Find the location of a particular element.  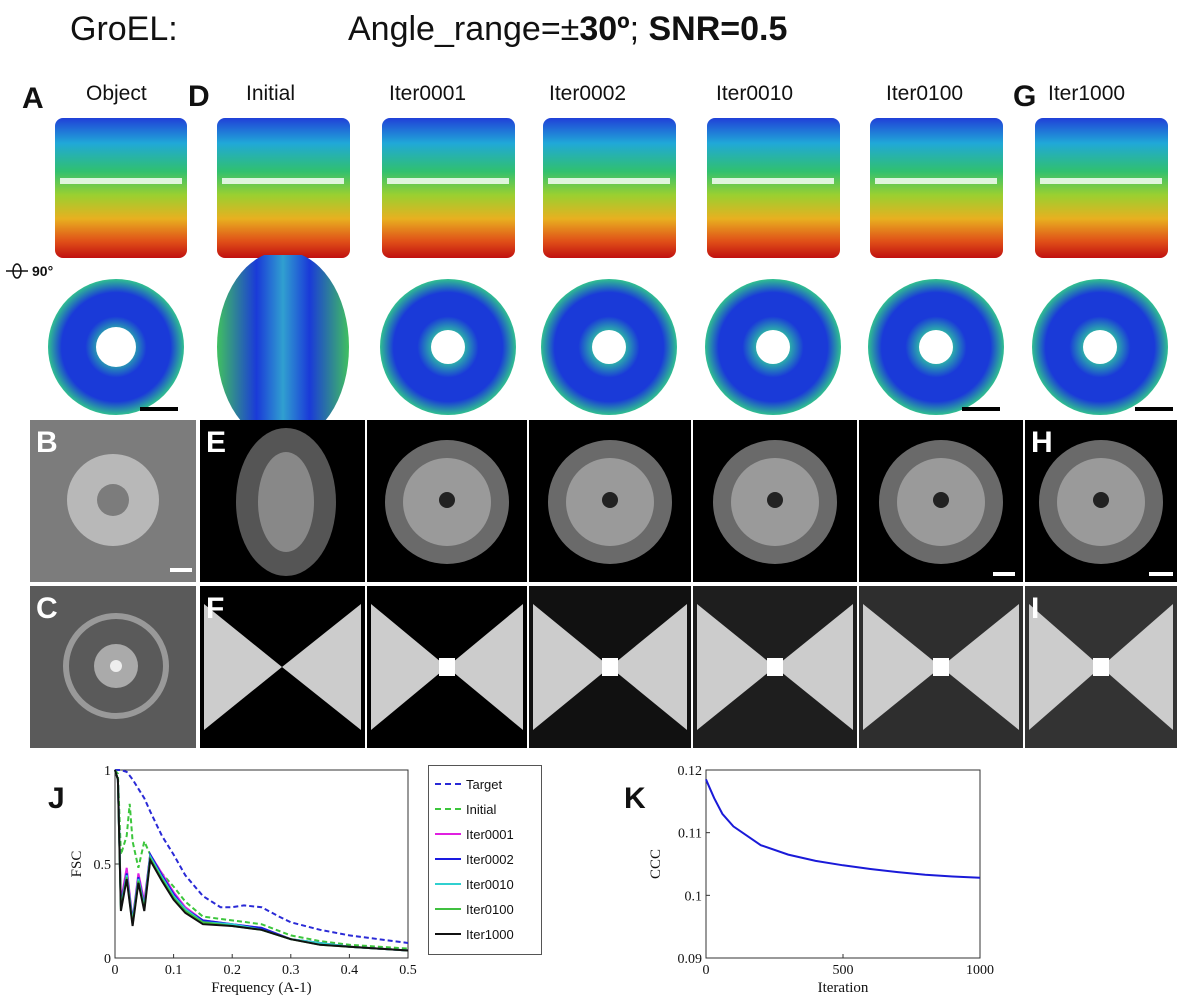

panel-e-iter0010 is located at coordinates (775, 501).